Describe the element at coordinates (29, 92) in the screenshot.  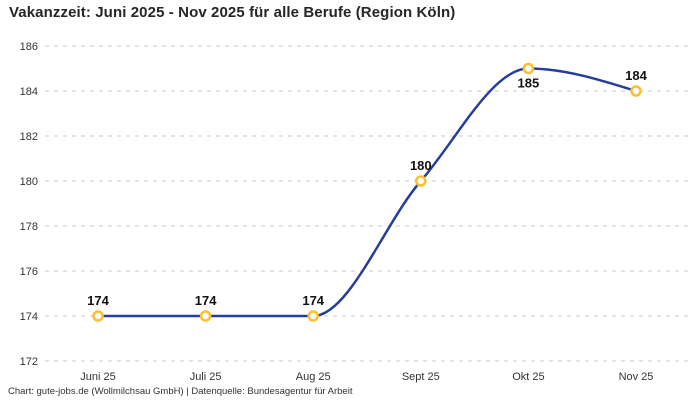
I see `y-tick-label: 184` at that location.